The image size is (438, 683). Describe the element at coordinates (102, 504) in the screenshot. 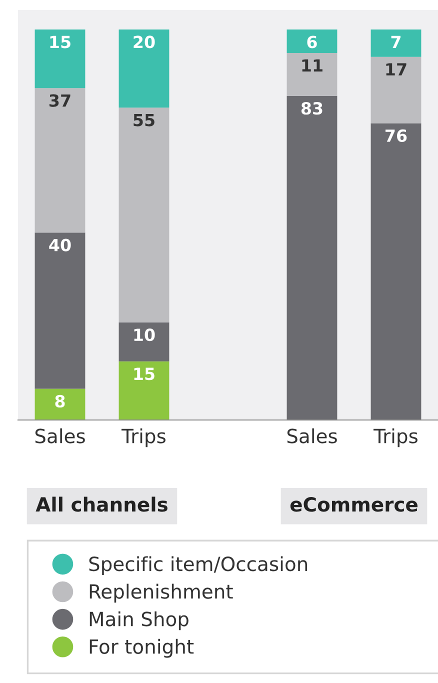

I see `text: All channels` at that location.